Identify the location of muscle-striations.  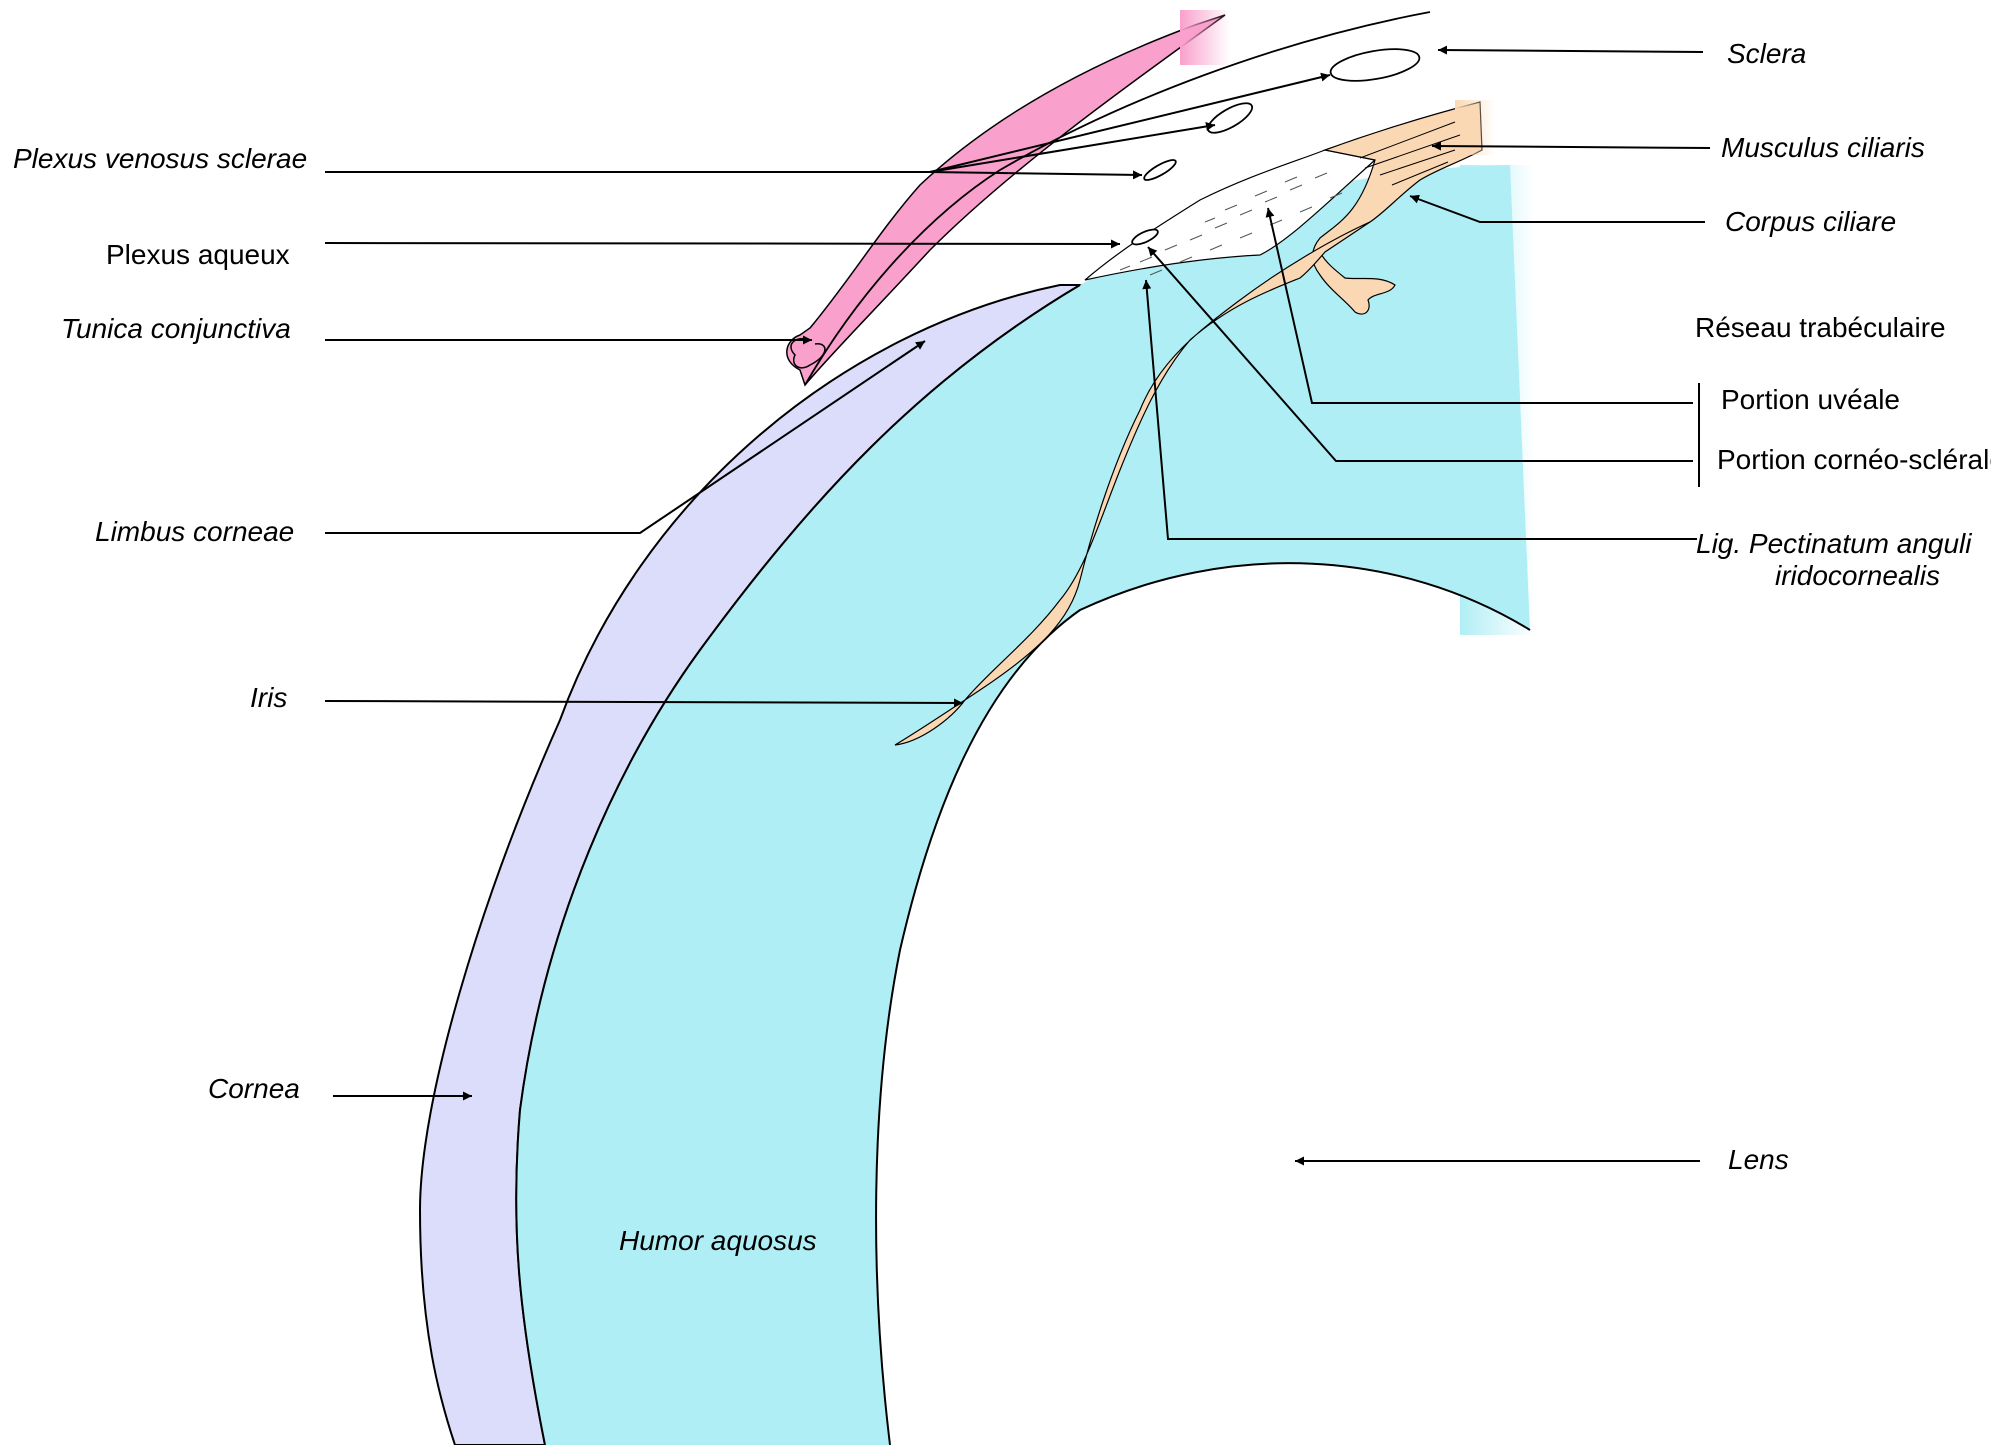
(1410, 153).